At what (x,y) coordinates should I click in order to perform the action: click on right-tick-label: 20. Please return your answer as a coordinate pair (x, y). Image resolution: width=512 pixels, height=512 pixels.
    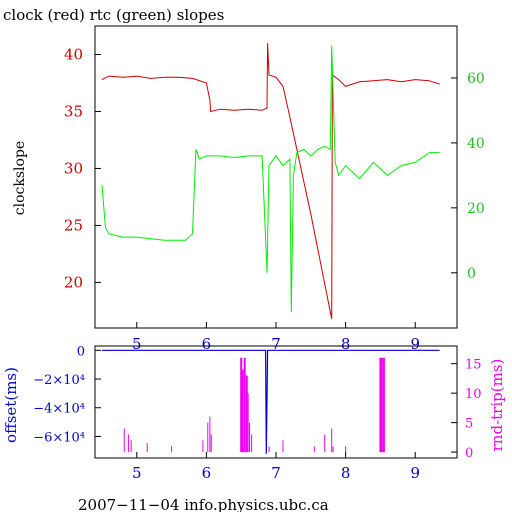
    Looking at the image, I should click on (476, 209).